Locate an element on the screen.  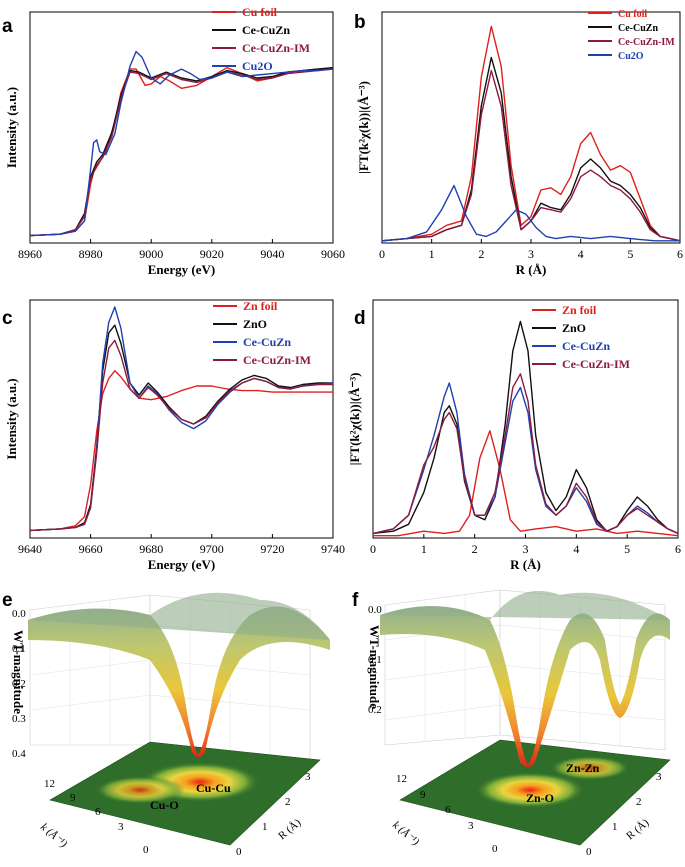
chart-a-xlabel: Energy (eV) is located at coordinates (182, 269).